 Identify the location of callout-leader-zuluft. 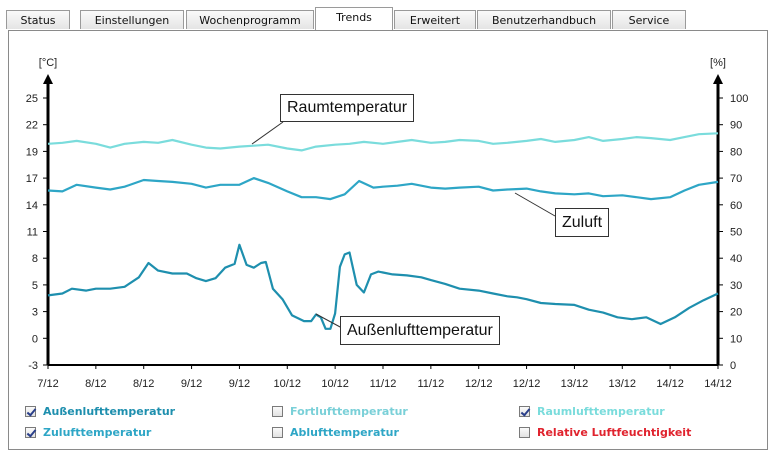
(535, 204).